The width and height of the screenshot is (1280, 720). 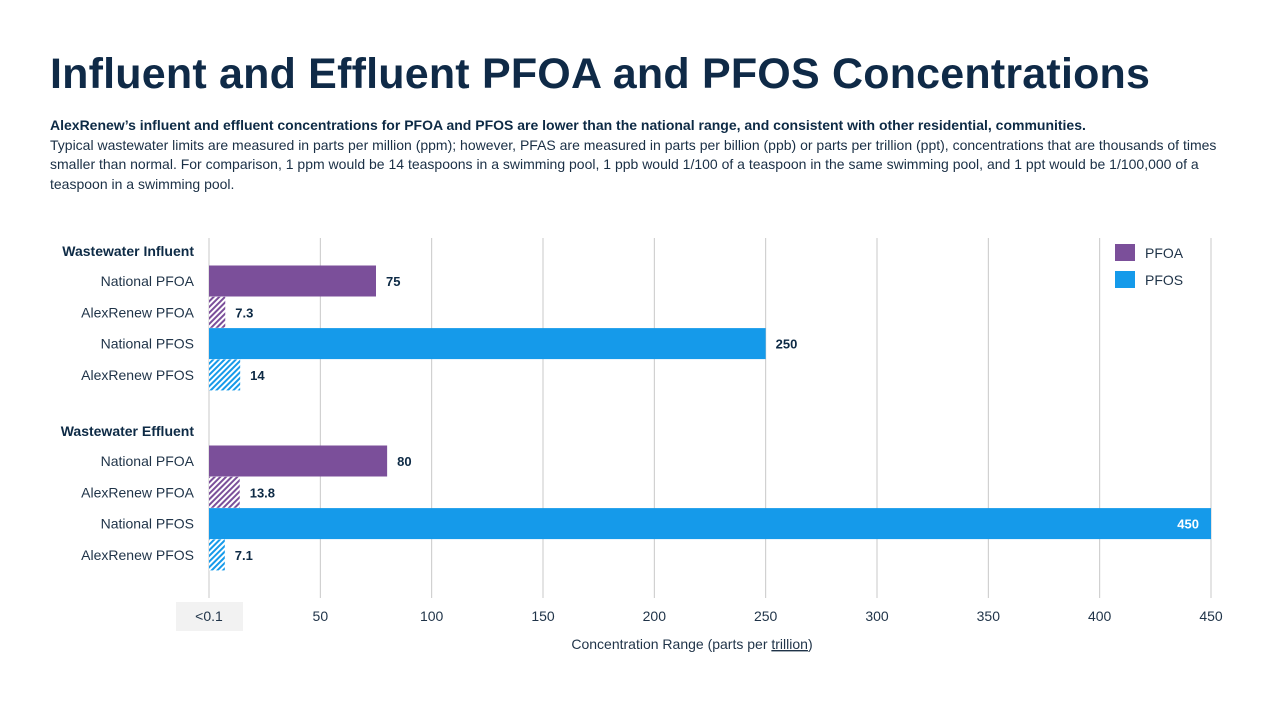 I want to click on value-label: 14, so click(x=257, y=375).